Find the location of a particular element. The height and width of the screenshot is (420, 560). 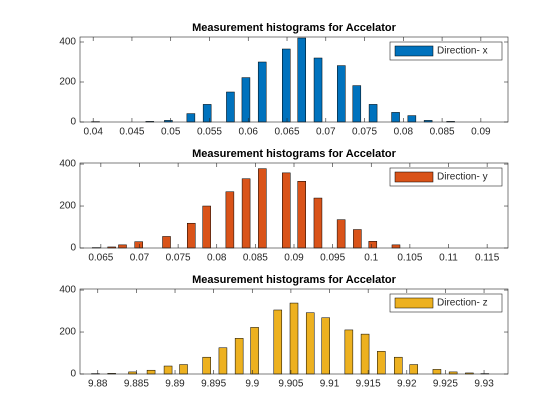

x-tick-label: 0.105 is located at coordinates (409, 258).